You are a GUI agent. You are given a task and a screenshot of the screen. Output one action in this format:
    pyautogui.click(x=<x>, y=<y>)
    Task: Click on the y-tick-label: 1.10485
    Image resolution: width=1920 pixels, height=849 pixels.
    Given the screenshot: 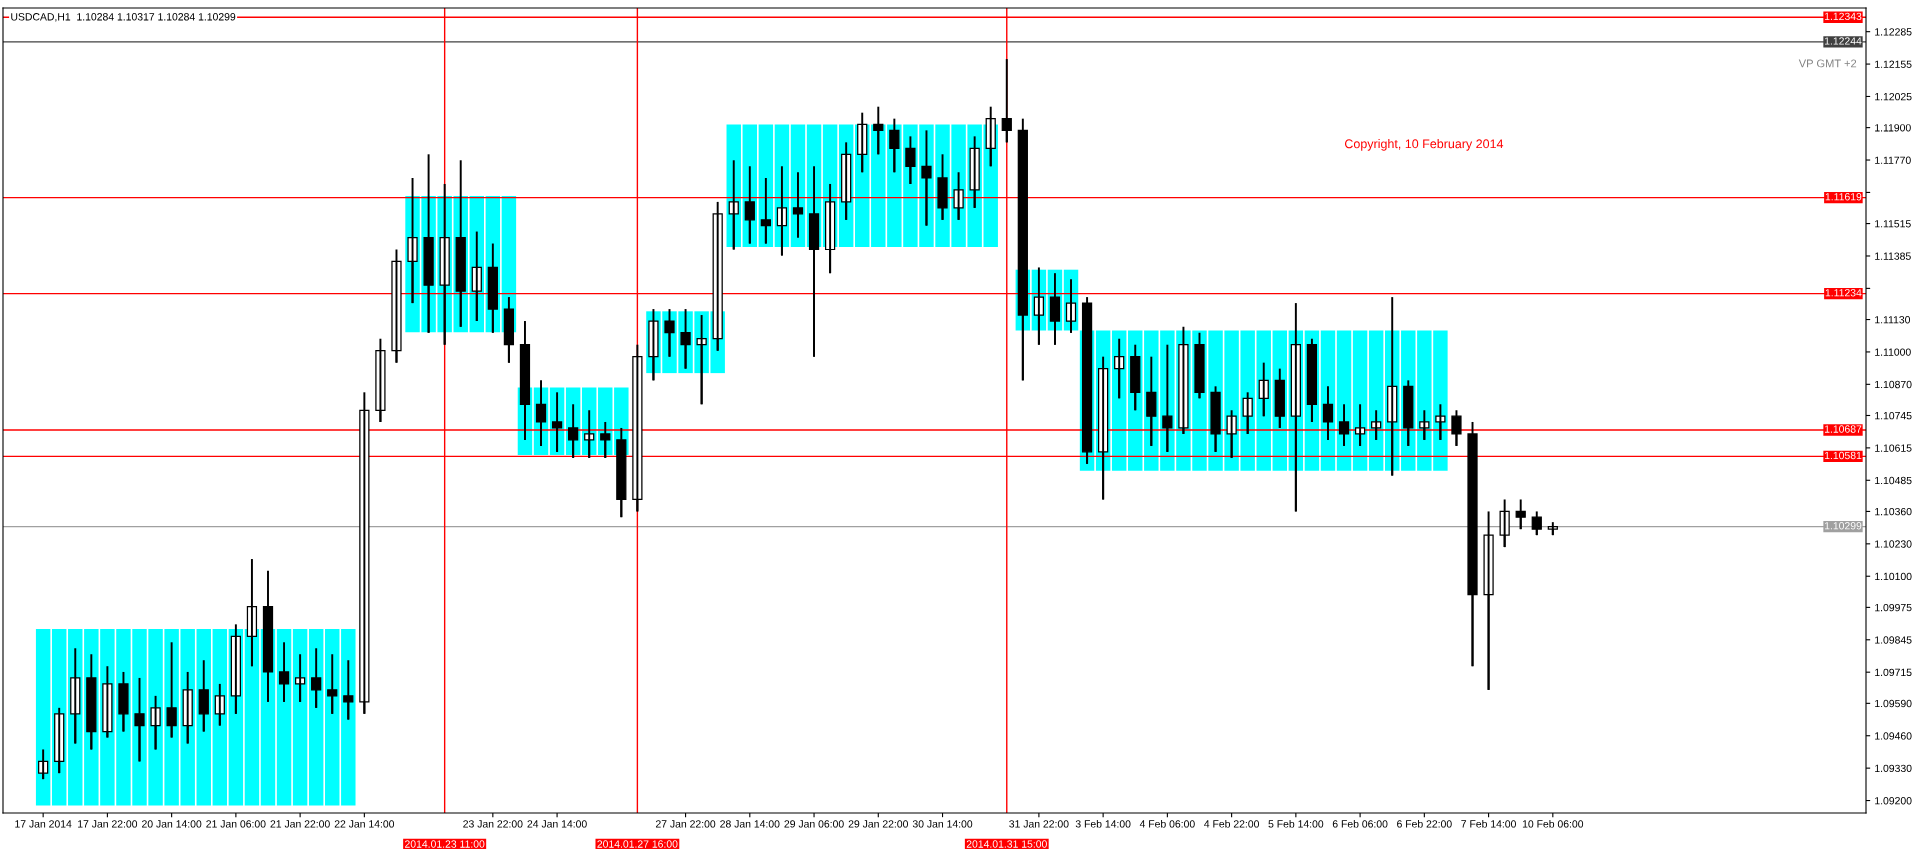 What is the action you would take?
    pyautogui.click(x=1893, y=480)
    